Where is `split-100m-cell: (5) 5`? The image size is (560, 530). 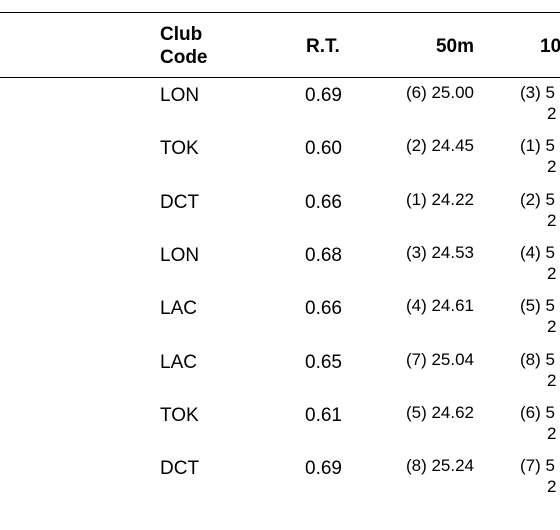 split-100m-cell: (5) 5 is located at coordinates (537, 306).